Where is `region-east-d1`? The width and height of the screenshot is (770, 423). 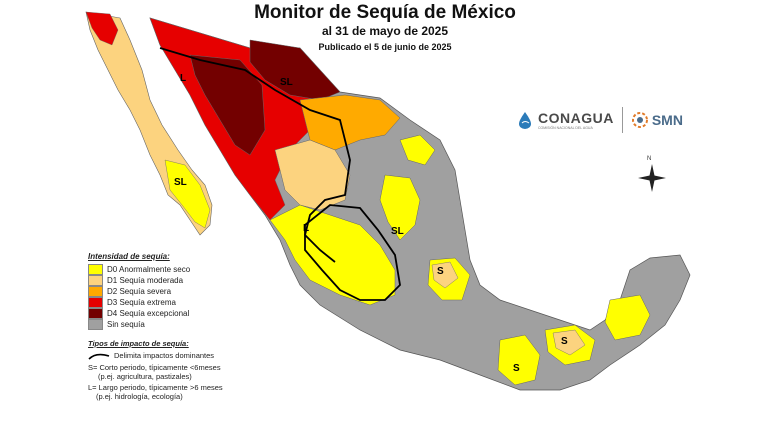
region-east-d1 is located at coordinates (445, 275).